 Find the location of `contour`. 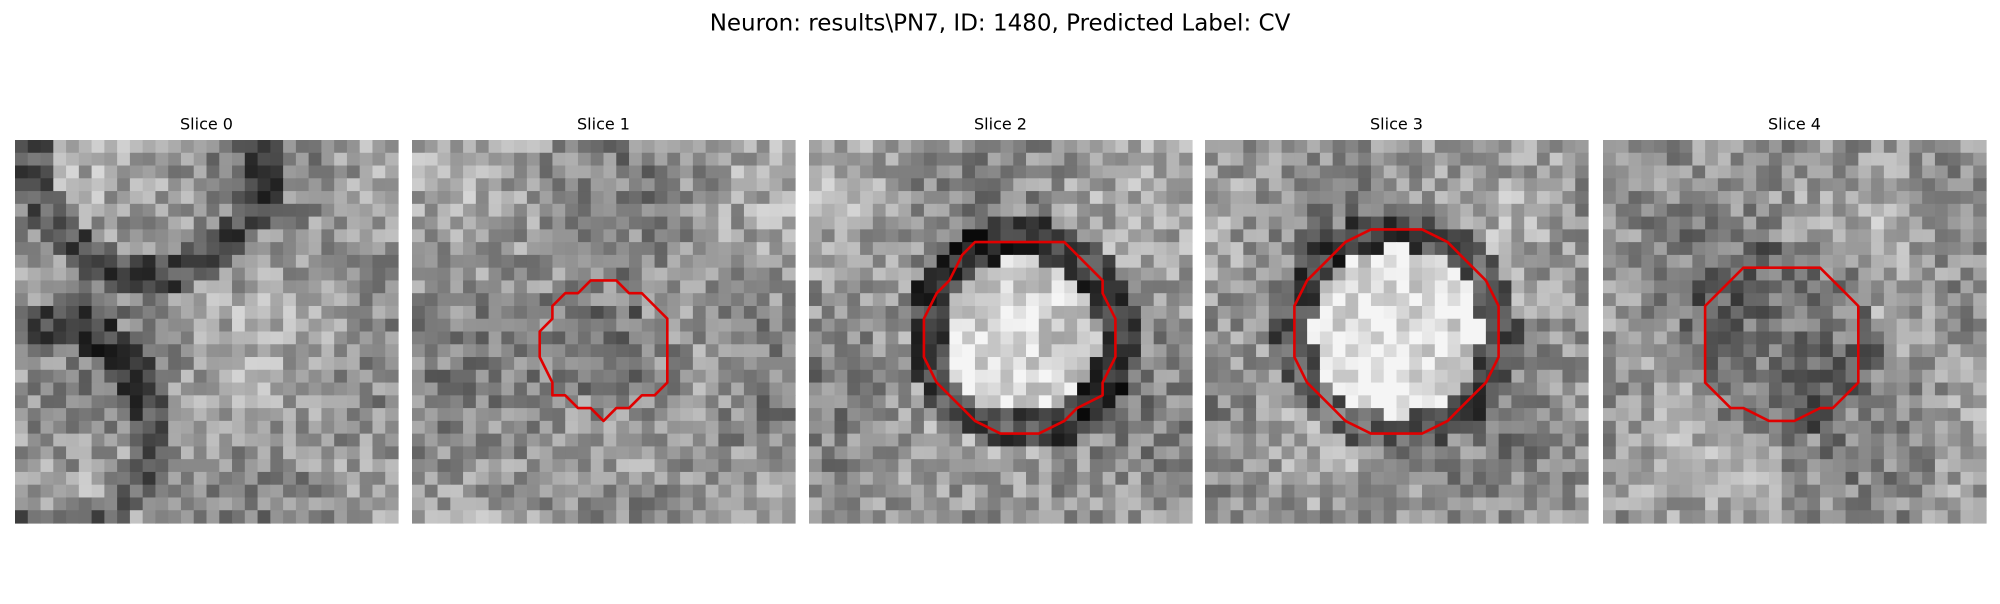

contour is located at coordinates (1019, 337).